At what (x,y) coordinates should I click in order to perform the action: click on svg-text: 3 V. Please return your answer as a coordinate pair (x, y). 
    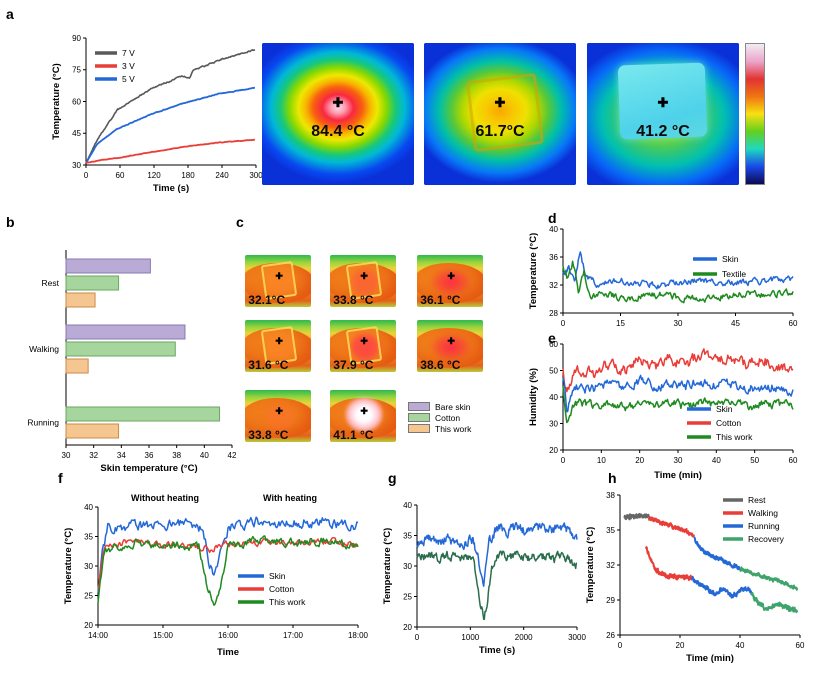
    Looking at the image, I should click on (128, 66).